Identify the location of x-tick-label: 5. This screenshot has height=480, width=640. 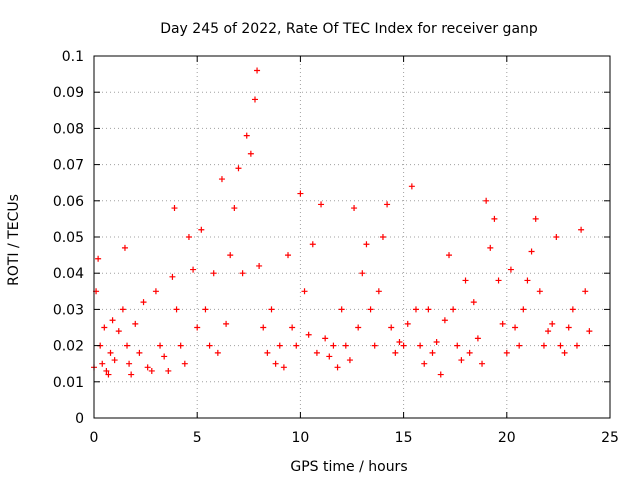
(197, 438).